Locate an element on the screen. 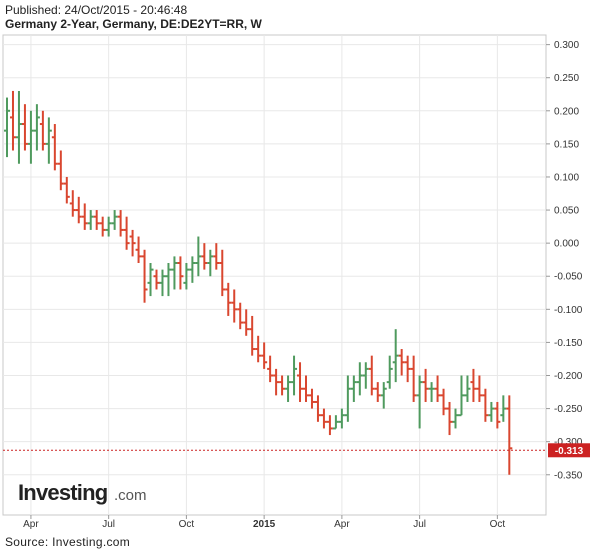  y-tick-label: -0.150 is located at coordinates (568, 343).